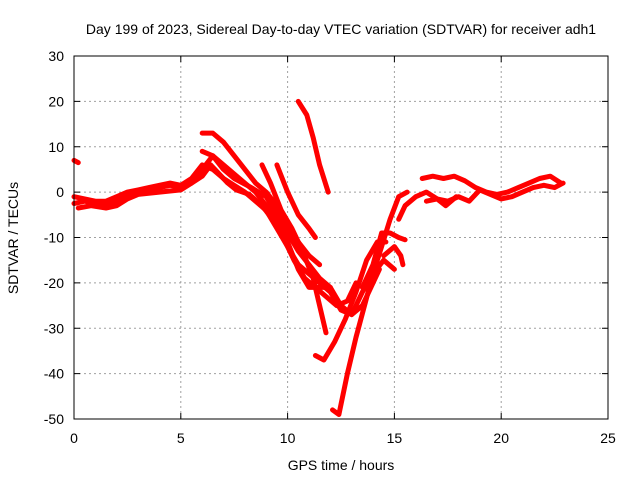  What do you see at coordinates (60, 192) in the screenshot?
I see `y-tick-label: 0` at bounding box center [60, 192].